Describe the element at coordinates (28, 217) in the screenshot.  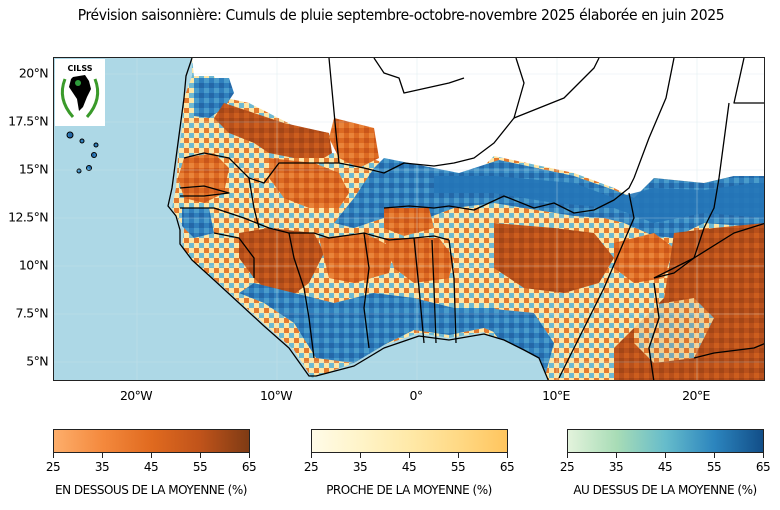
I see `y-tick-12-5n: 12.5°N` at that location.